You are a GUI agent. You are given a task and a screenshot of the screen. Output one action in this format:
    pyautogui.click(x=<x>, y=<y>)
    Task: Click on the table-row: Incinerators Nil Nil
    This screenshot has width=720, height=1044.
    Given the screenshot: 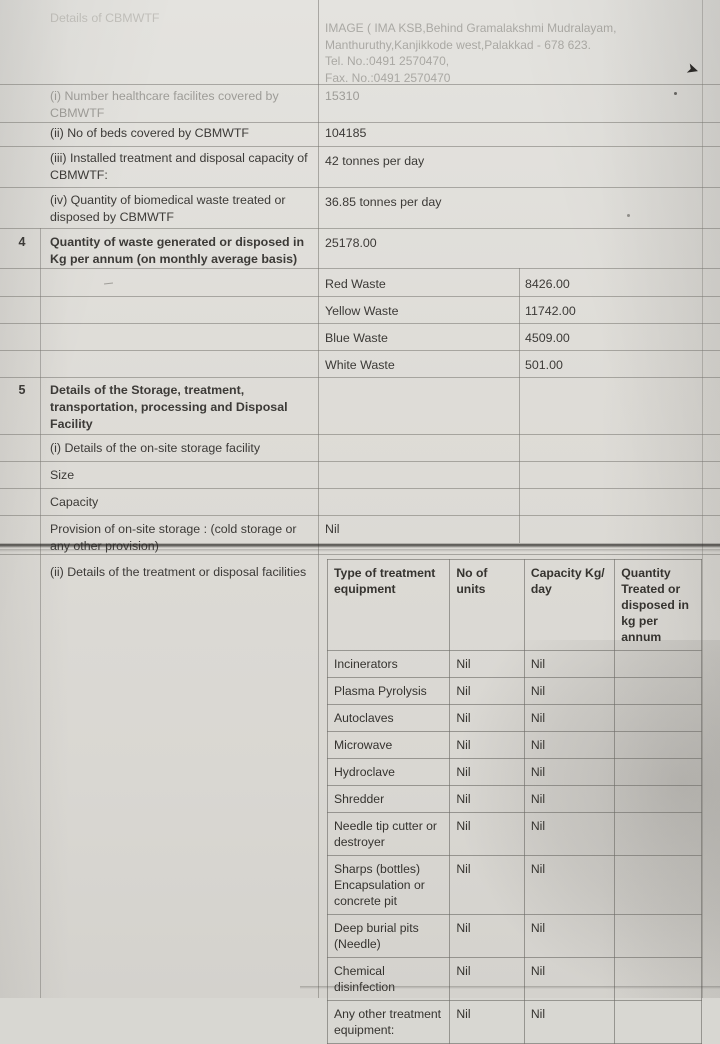 What is the action you would take?
    pyautogui.click(x=514, y=664)
    